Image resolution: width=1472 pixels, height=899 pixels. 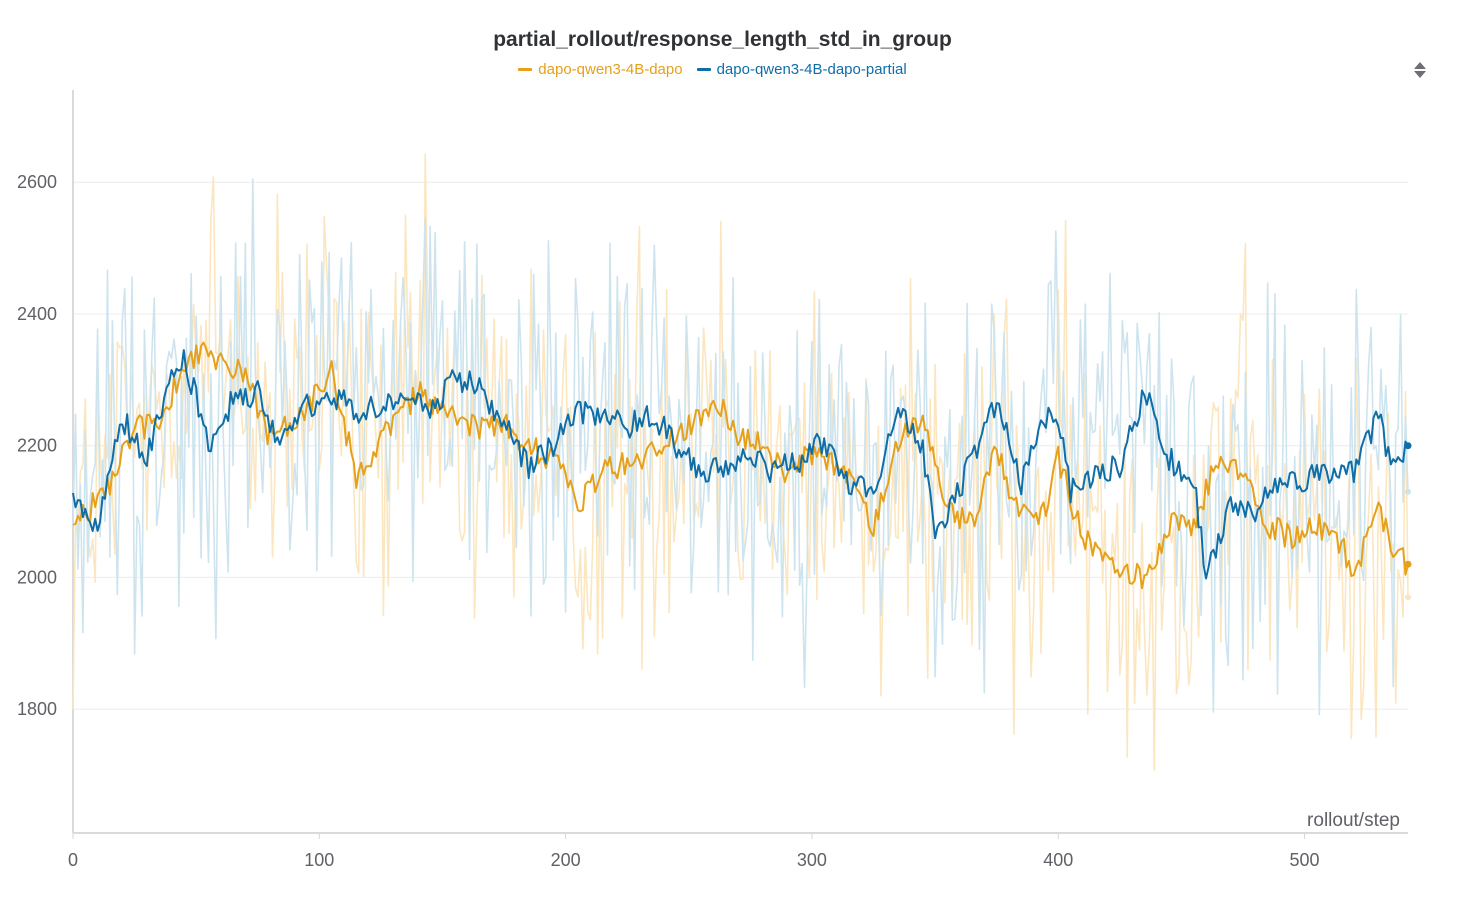 What do you see at coordinates (37, 577) in the screenshot?
I see `y-tick-label: 2000` at bounding box center [37, 577].